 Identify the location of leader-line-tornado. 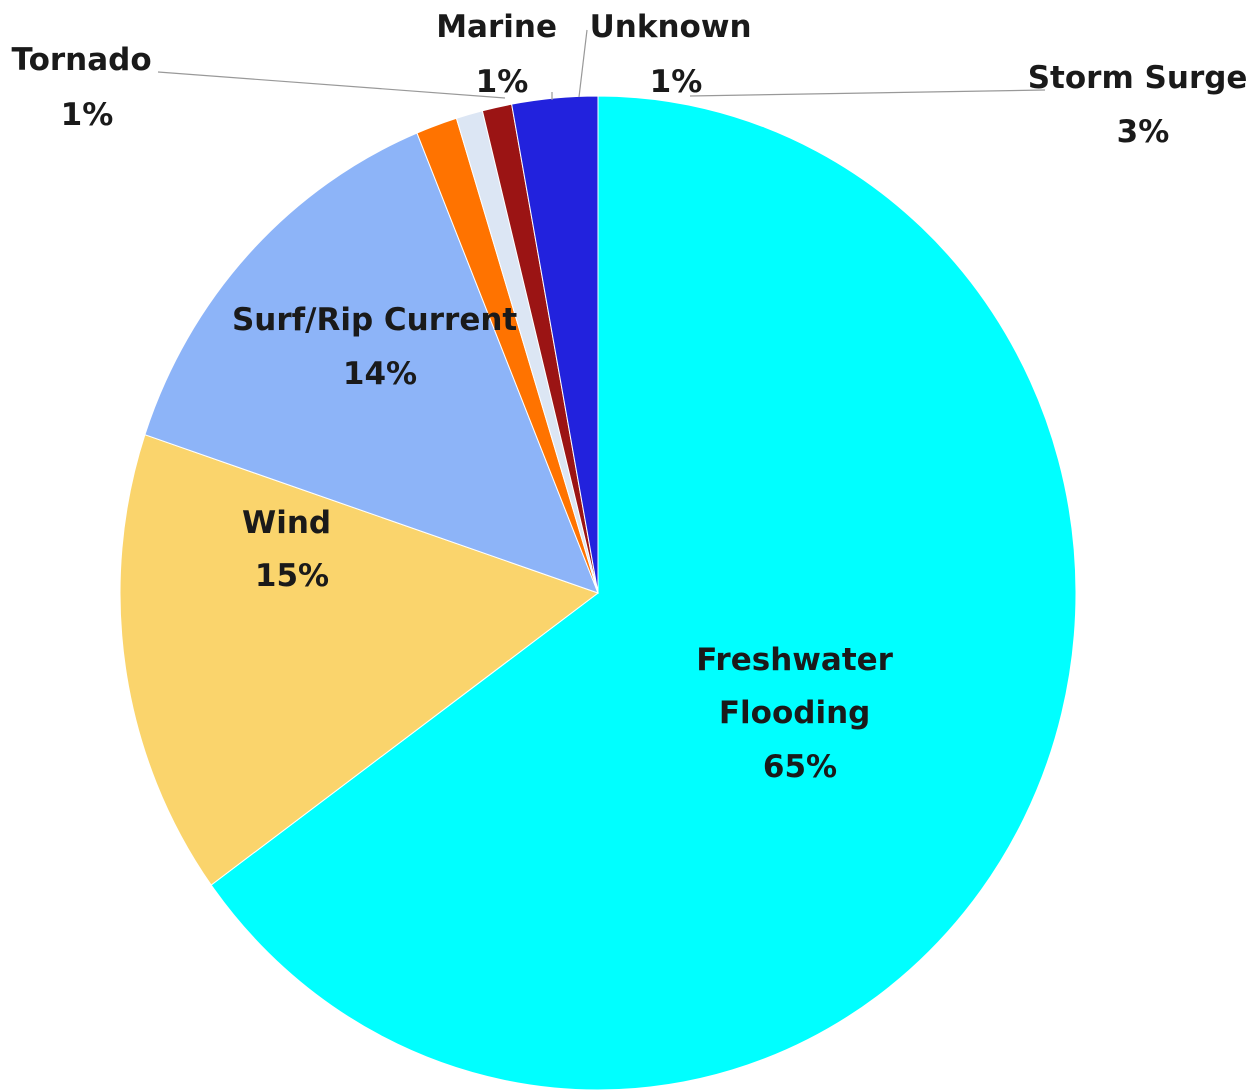
(331, 85).